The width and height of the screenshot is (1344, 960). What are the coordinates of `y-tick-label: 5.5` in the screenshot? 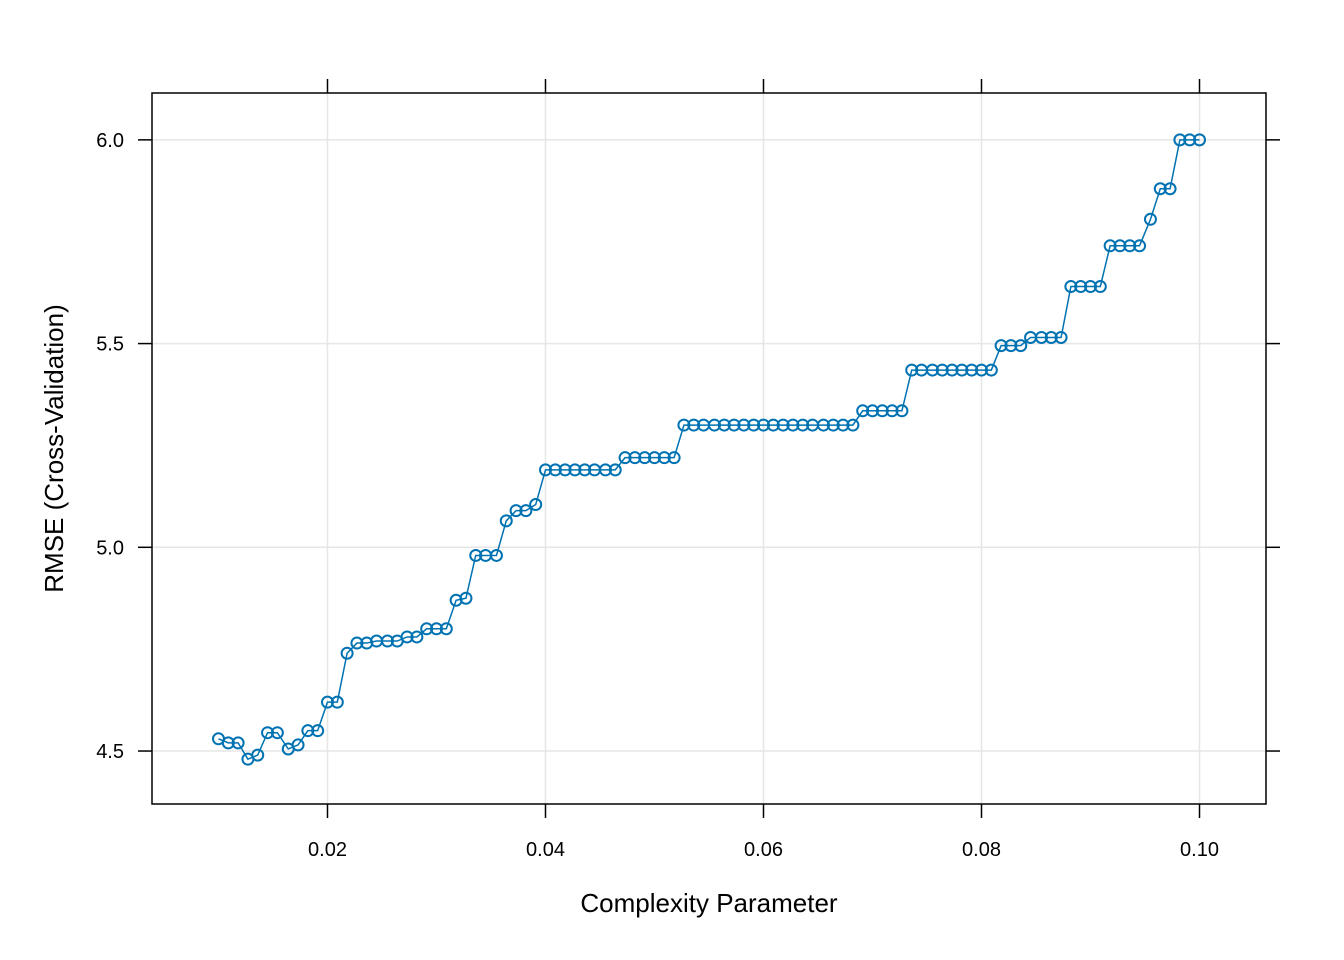 It's located at (110, 345).